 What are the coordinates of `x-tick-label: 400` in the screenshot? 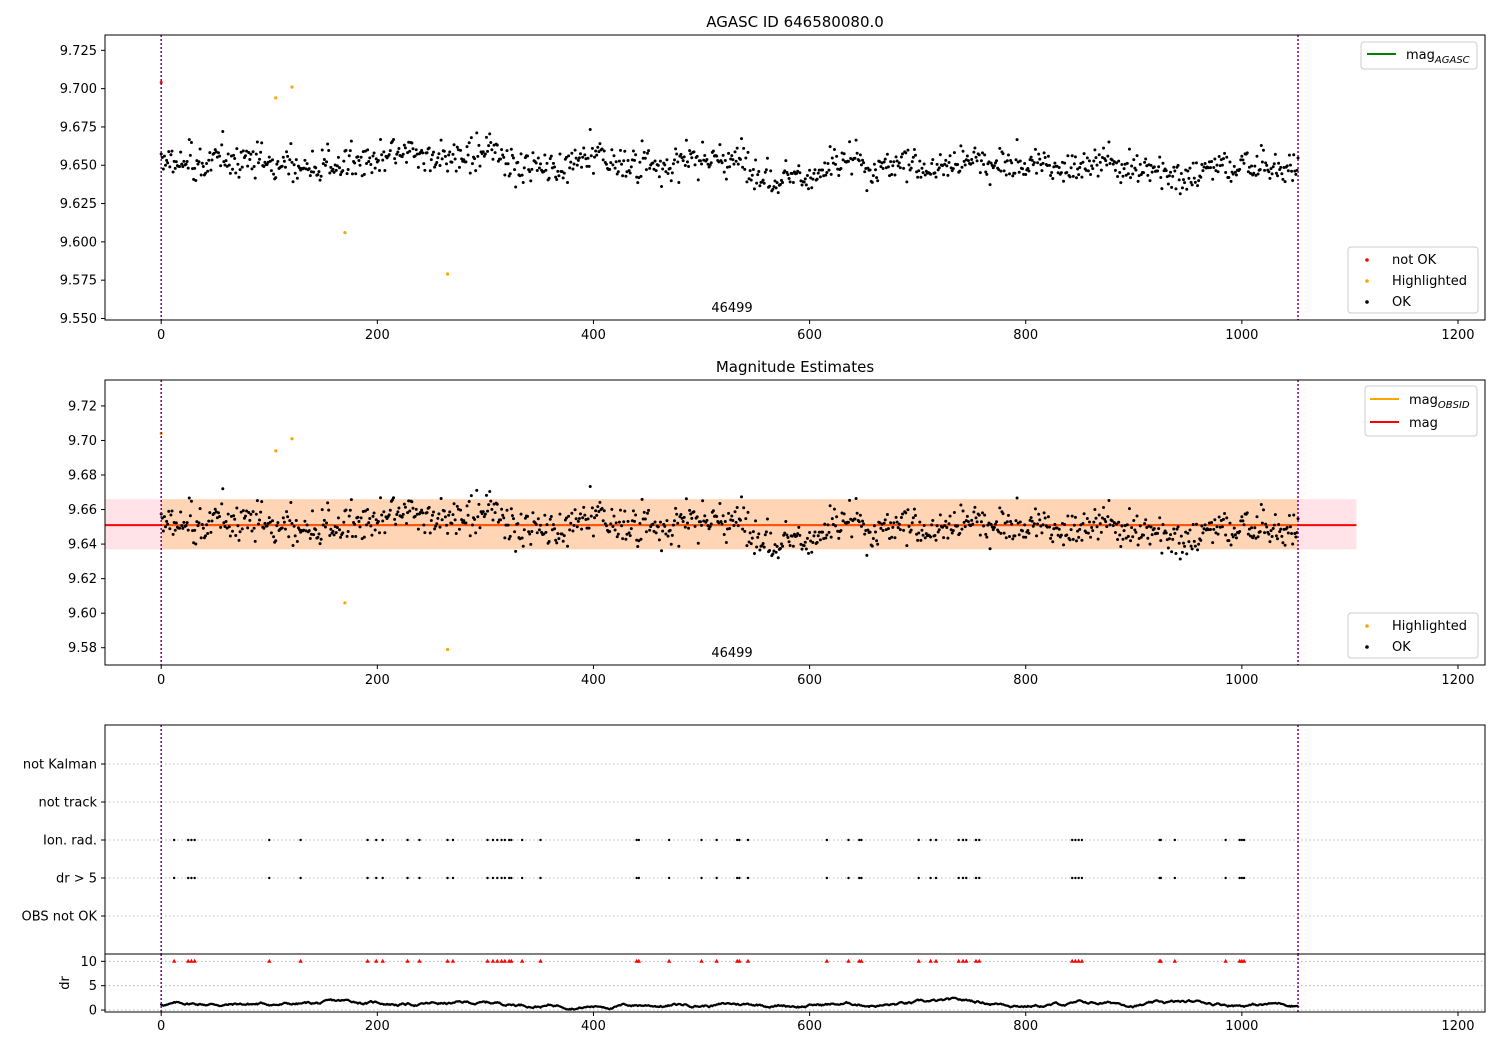 It's located at (593, 335).